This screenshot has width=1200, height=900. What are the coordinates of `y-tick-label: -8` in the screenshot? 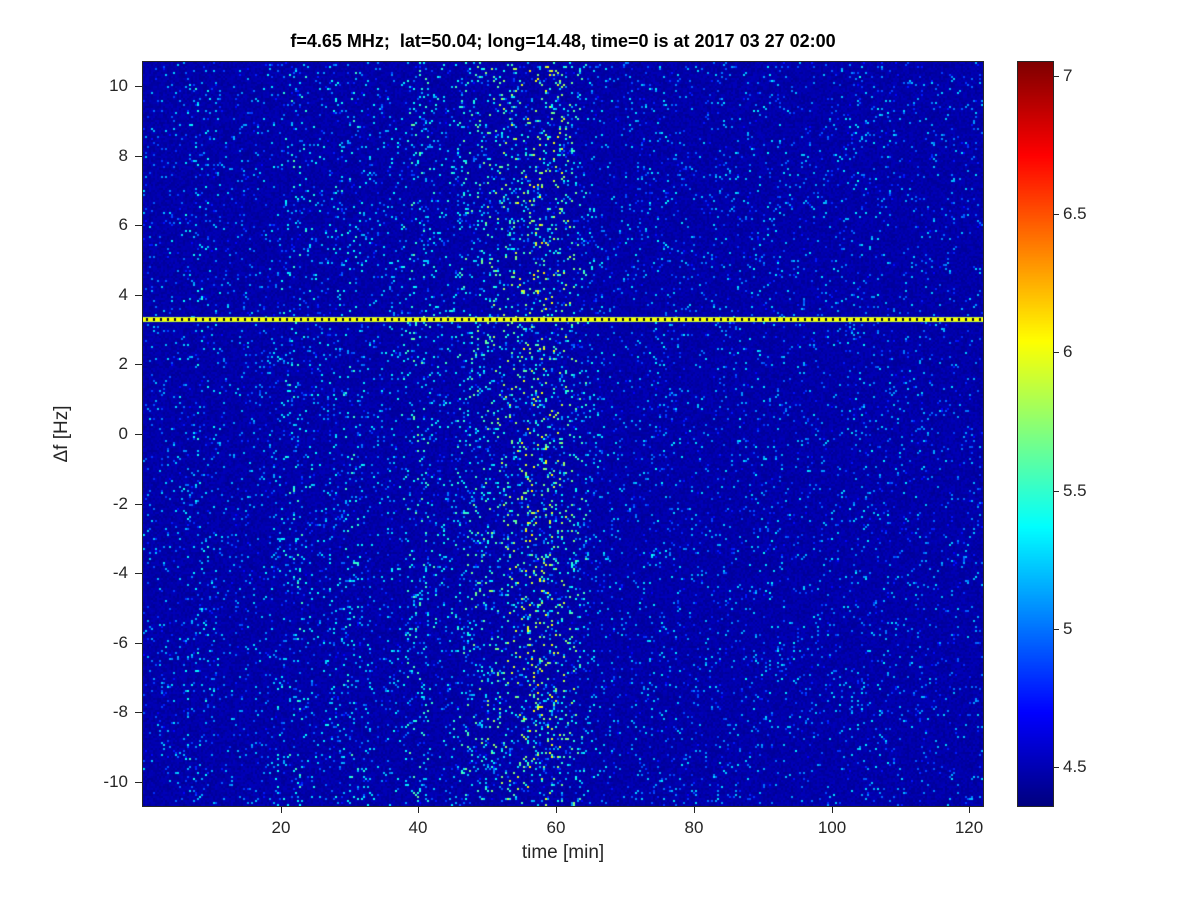 It's located at (120, 711).